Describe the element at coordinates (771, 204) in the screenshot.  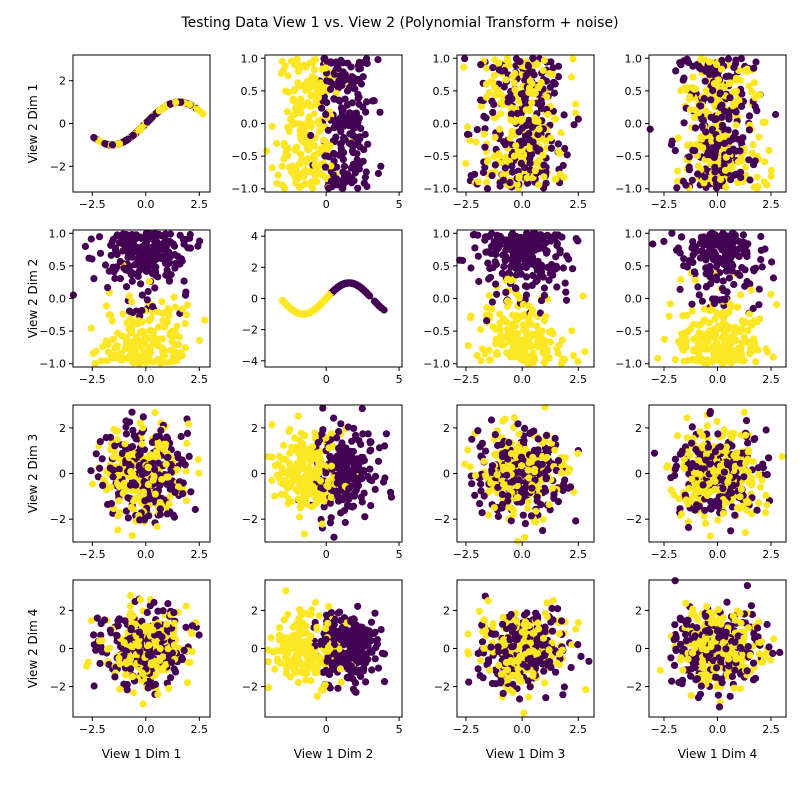
I see `x-tick-label: 2.5` at that location.